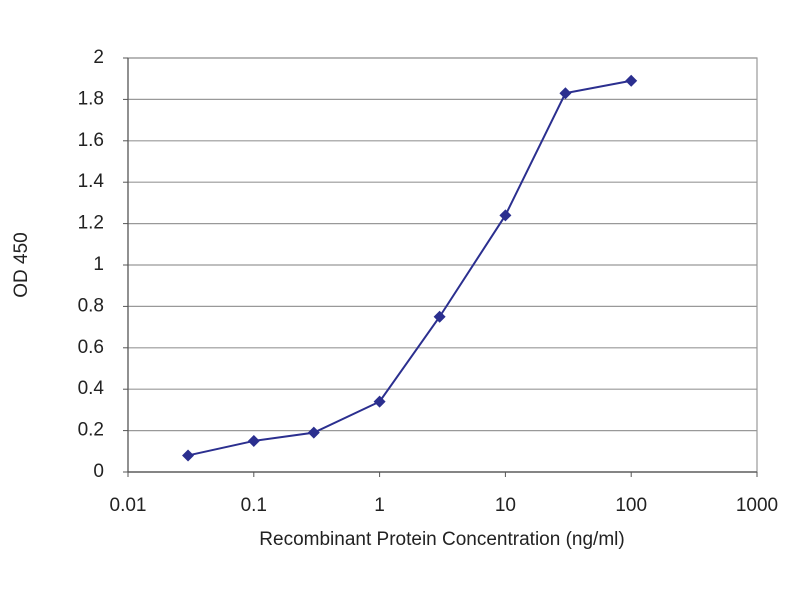 The image size is (800, 600). Describe the element at coordinates (91, 140) in the screenshot. I see `y-tick-label: 1.6` at that location.